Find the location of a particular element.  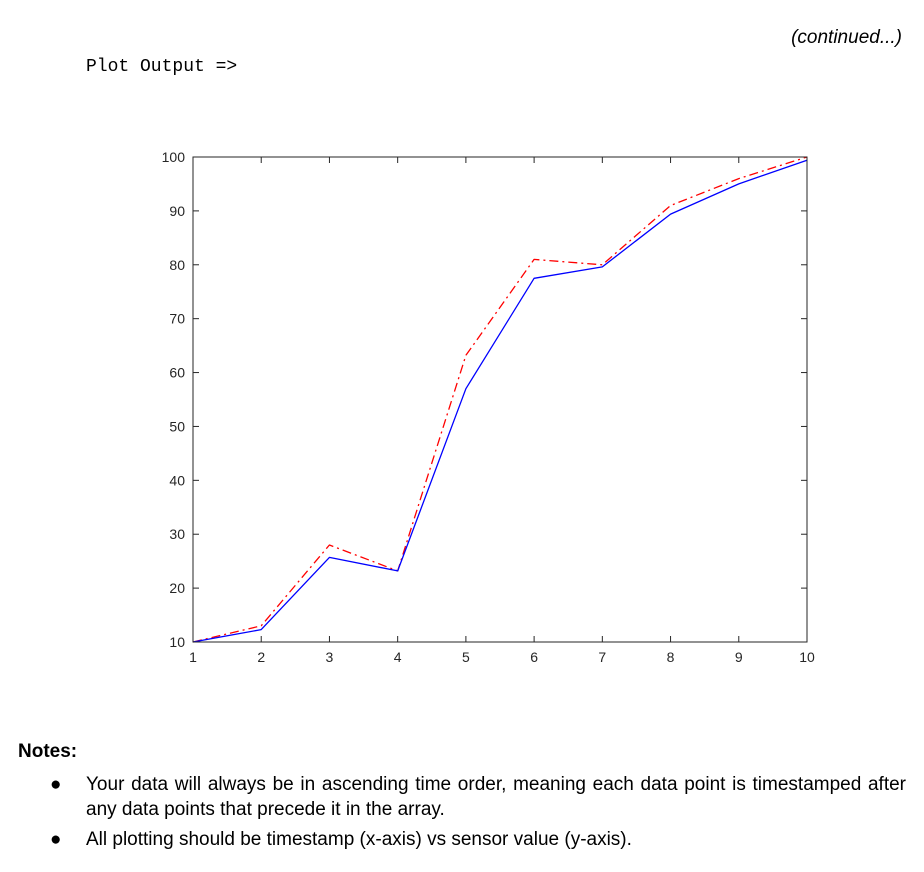

y-tick-label: 90 is located at coordinates (177, 211).